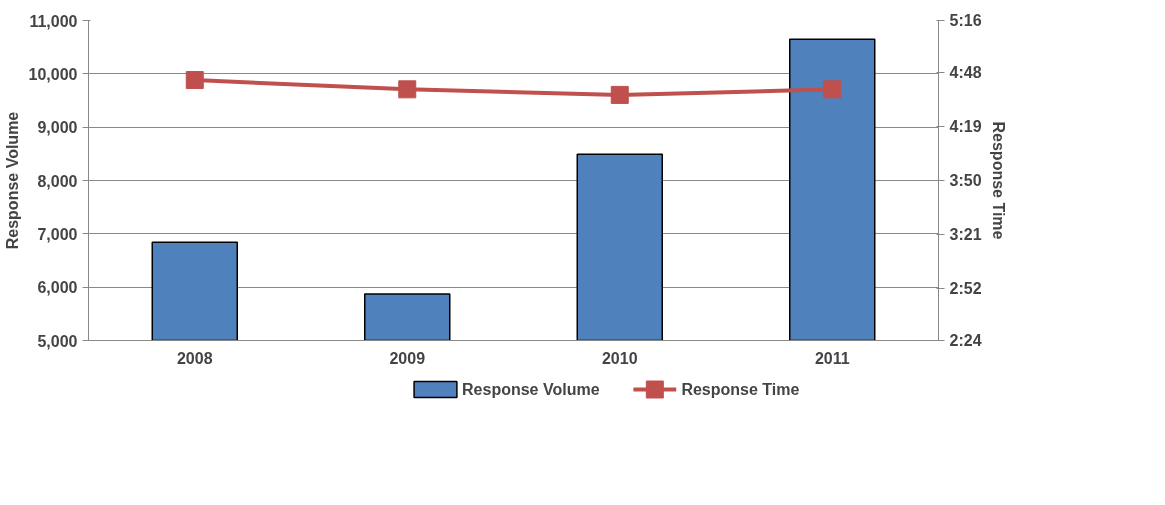  What do you see at coordinates (965, 340) in the screenshot?
I see `y2-tick-label: 2:24` at bounding box center [965, 340].